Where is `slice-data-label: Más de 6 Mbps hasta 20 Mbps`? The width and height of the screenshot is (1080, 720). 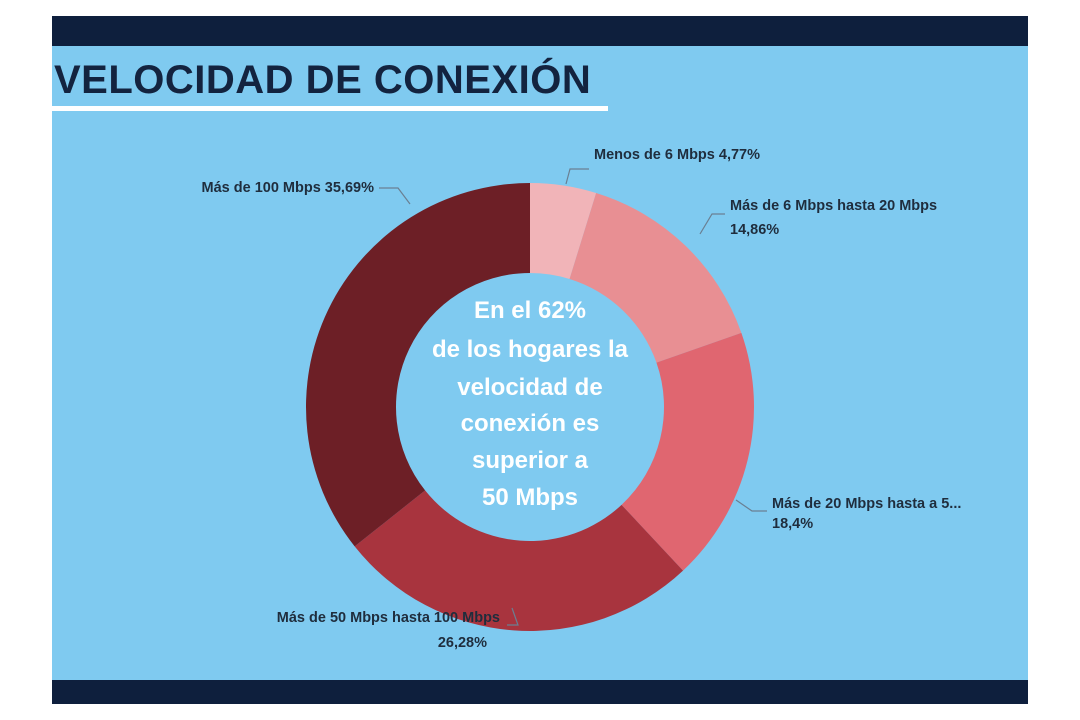 slice-data-label: Más de 6 Mbps hasta 20 Mbps is located at coordinates (833, 206).